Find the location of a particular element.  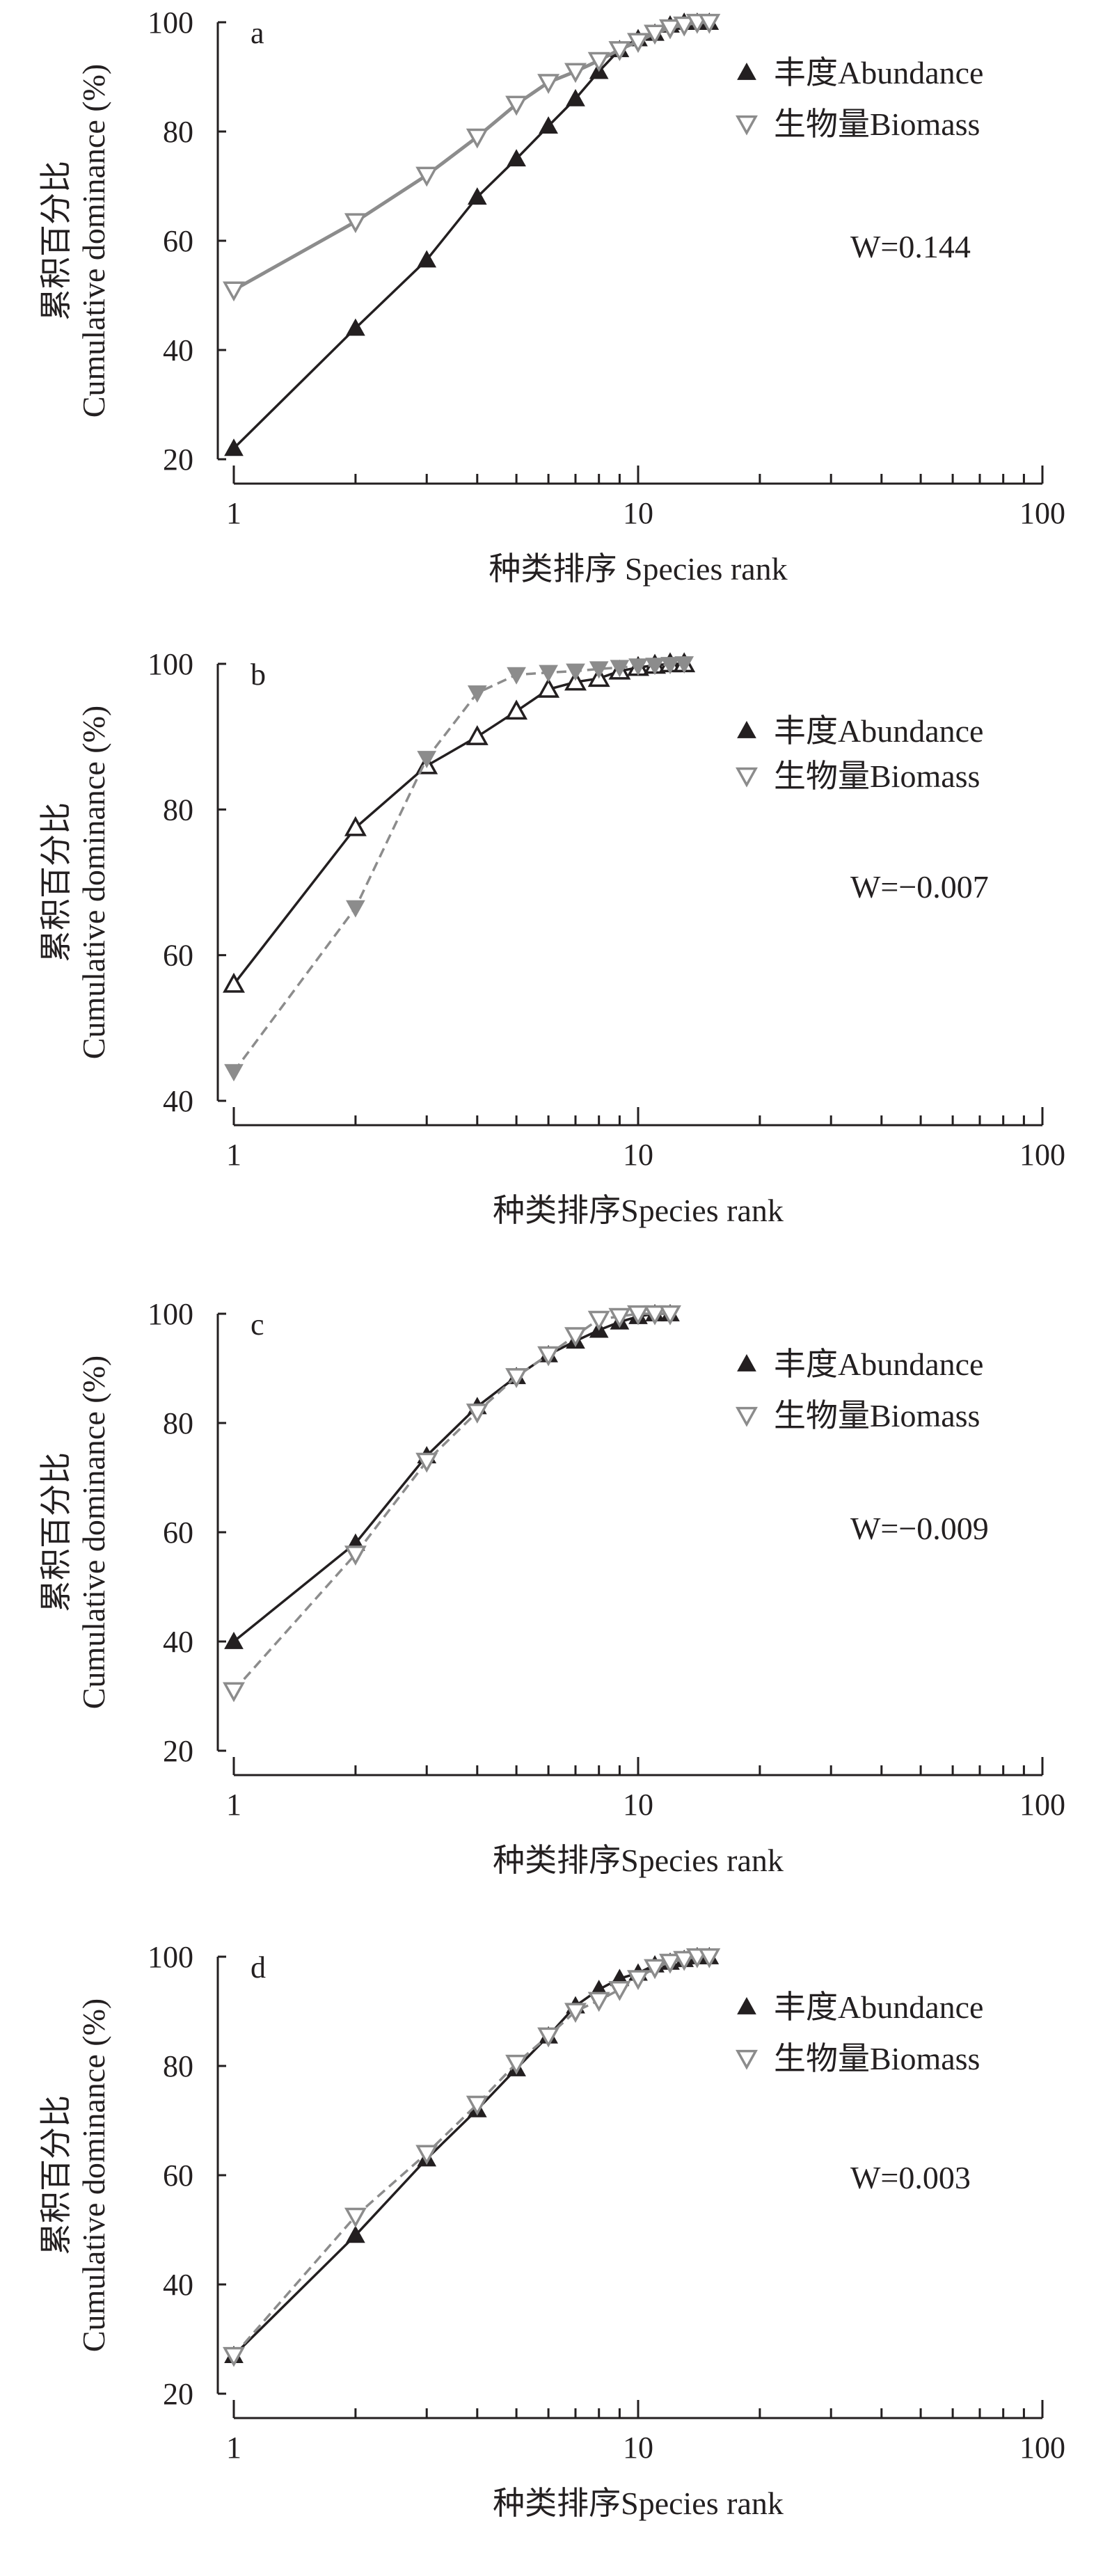

w-statistic-annotation: W=−0.007 is located at coordinates (920, 887).